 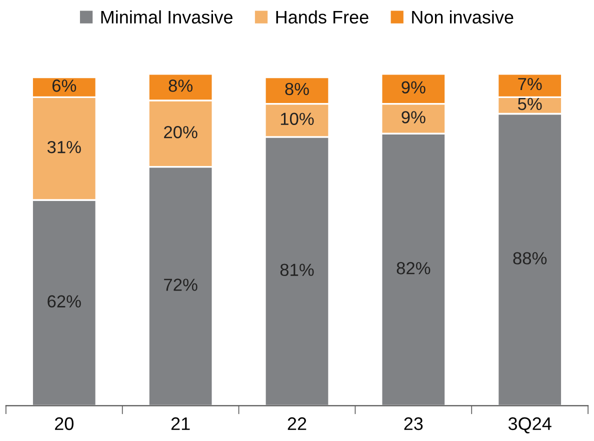 I want to click on data-label: 7%, so click(x=530, y=84).